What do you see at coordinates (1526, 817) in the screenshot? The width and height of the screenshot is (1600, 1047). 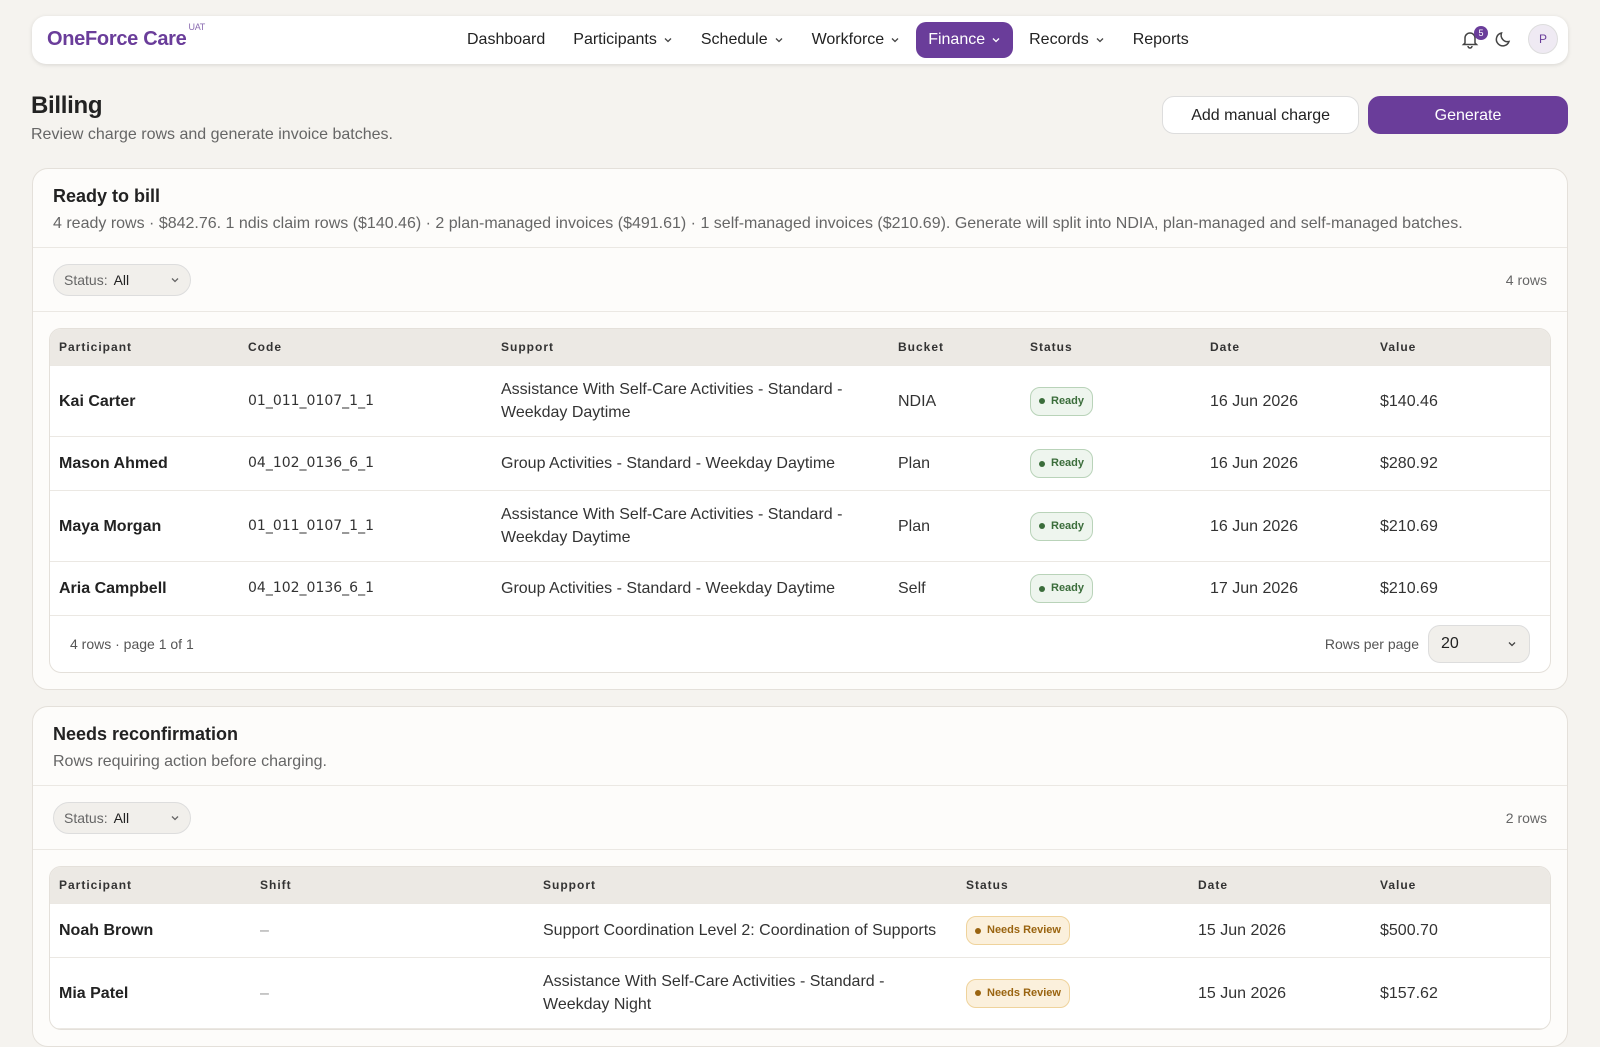 I see `row-count: 2 rows` at bounding box center [1526, 817].